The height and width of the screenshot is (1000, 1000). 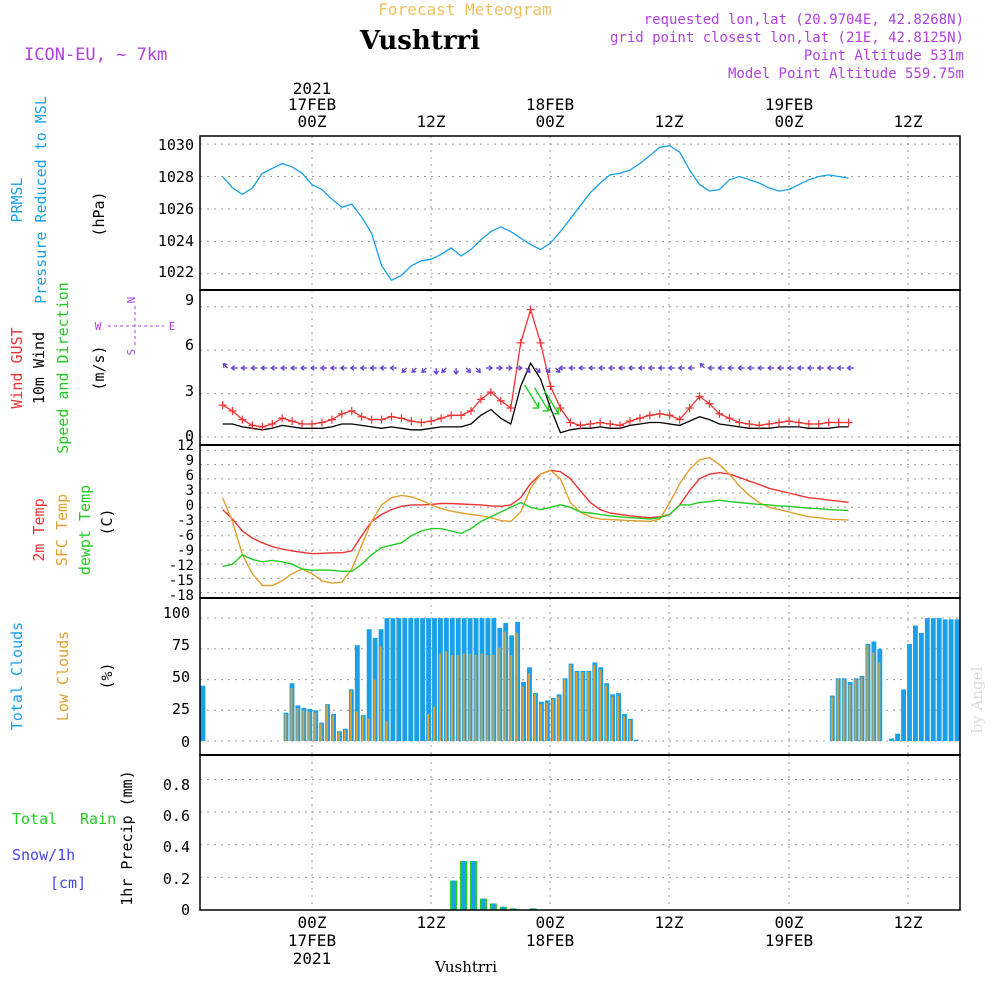 I want to click on precip-unit: 1hr Precip (mm), so click(x=127, y=837).